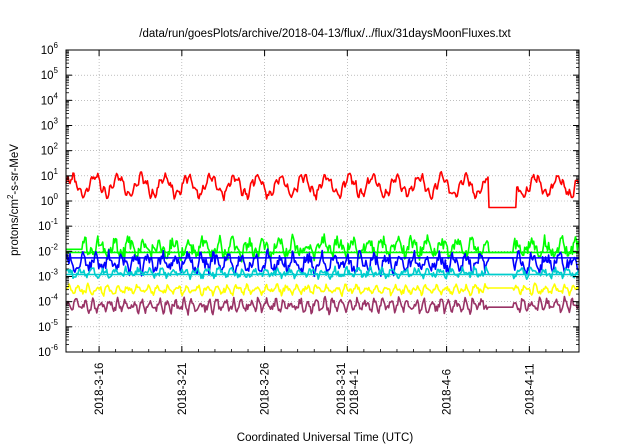  Describe the element at coordinates (10, 196) in the screenshot. I see `y-axis-label-sup: 2` at that location.